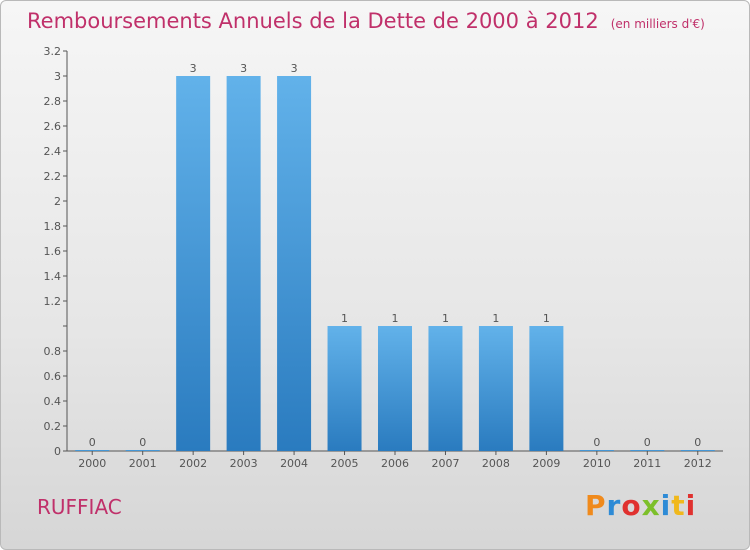 The height and width of the screenshot is (550, 750). I want to click on y-tick-label: 2.4, so click(53, 151).